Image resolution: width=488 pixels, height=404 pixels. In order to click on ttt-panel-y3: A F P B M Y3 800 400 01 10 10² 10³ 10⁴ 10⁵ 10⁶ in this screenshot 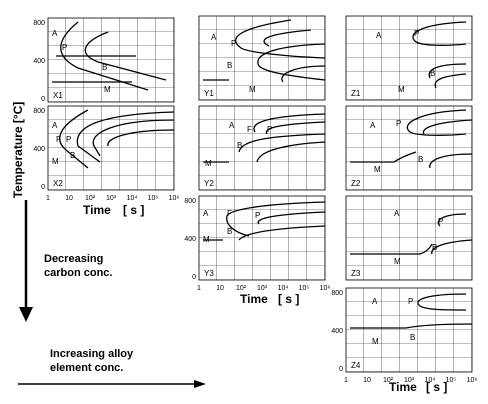, I will do `click(257, 243)`.